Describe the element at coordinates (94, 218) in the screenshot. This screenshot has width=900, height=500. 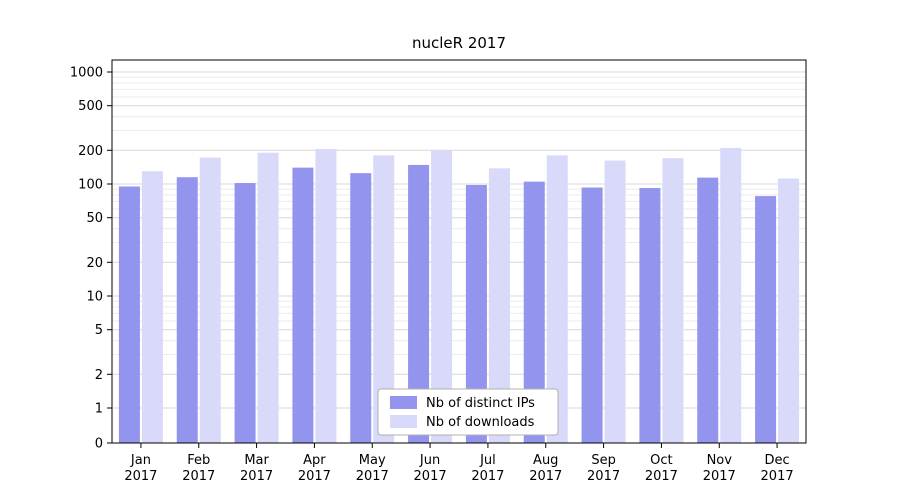
I see `y-tick-label: 50` at that location.